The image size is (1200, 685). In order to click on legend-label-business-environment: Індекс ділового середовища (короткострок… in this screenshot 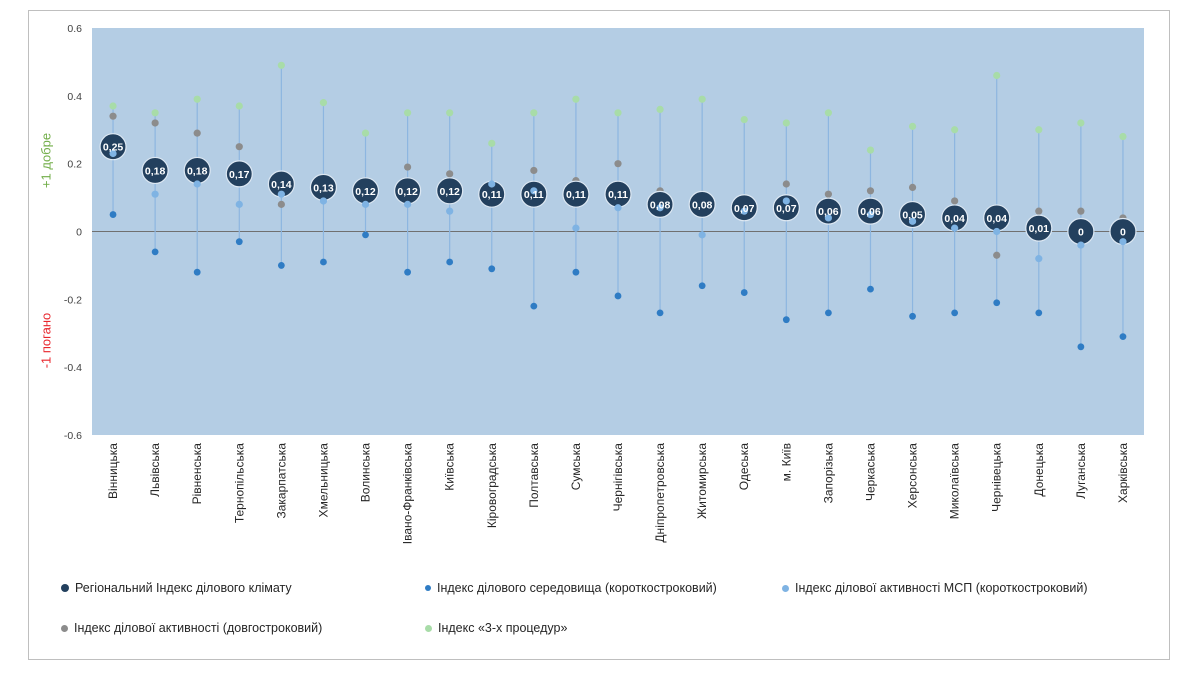, I will do `click(577, 588)`.